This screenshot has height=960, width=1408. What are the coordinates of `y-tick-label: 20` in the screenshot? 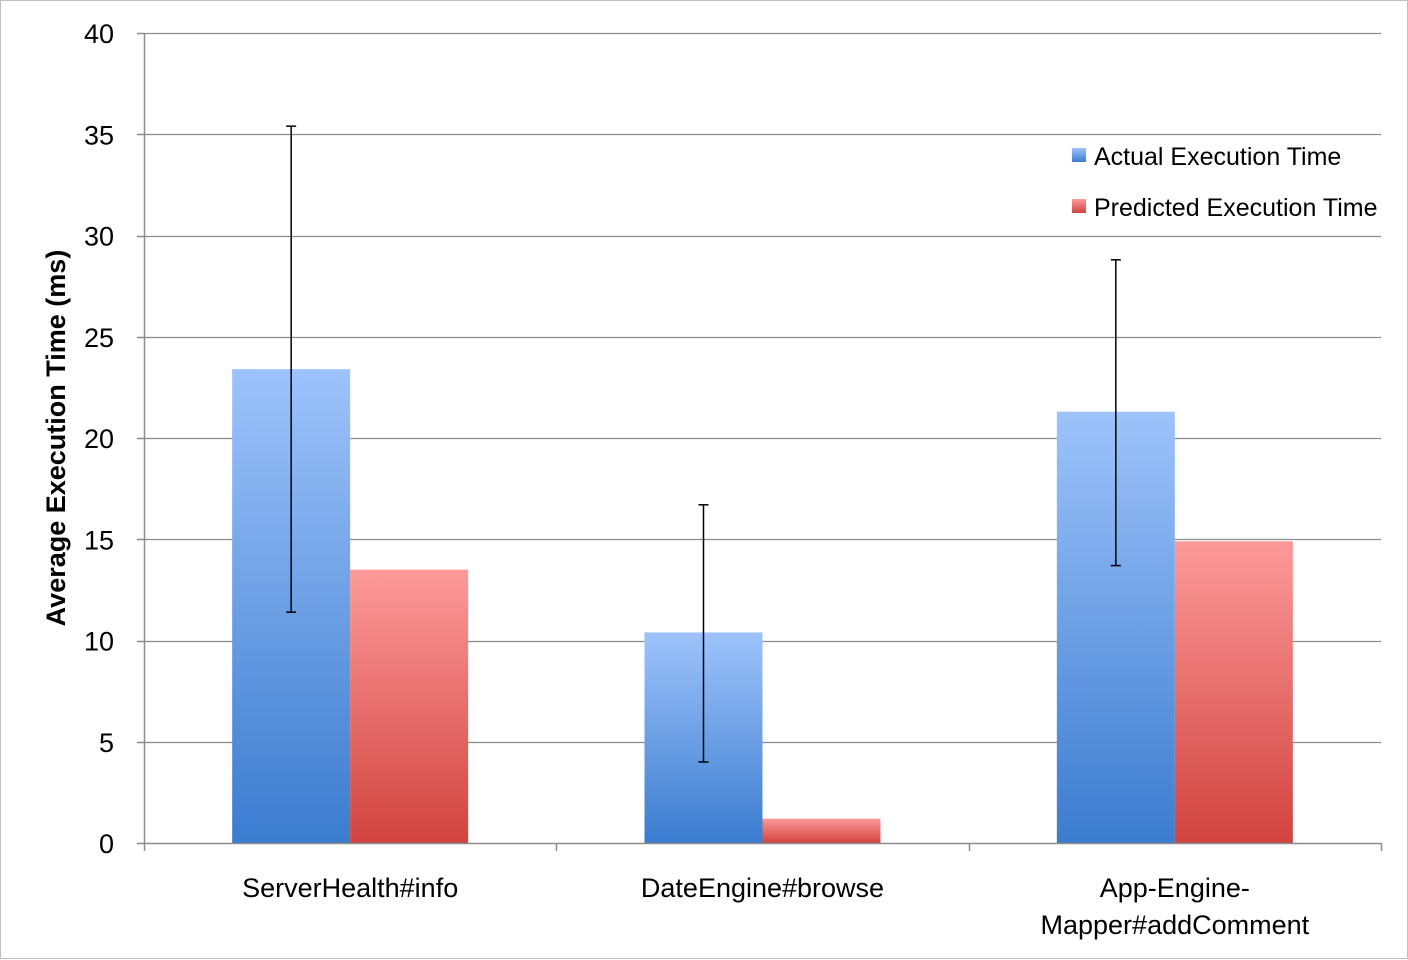 It's located at (99, 439).